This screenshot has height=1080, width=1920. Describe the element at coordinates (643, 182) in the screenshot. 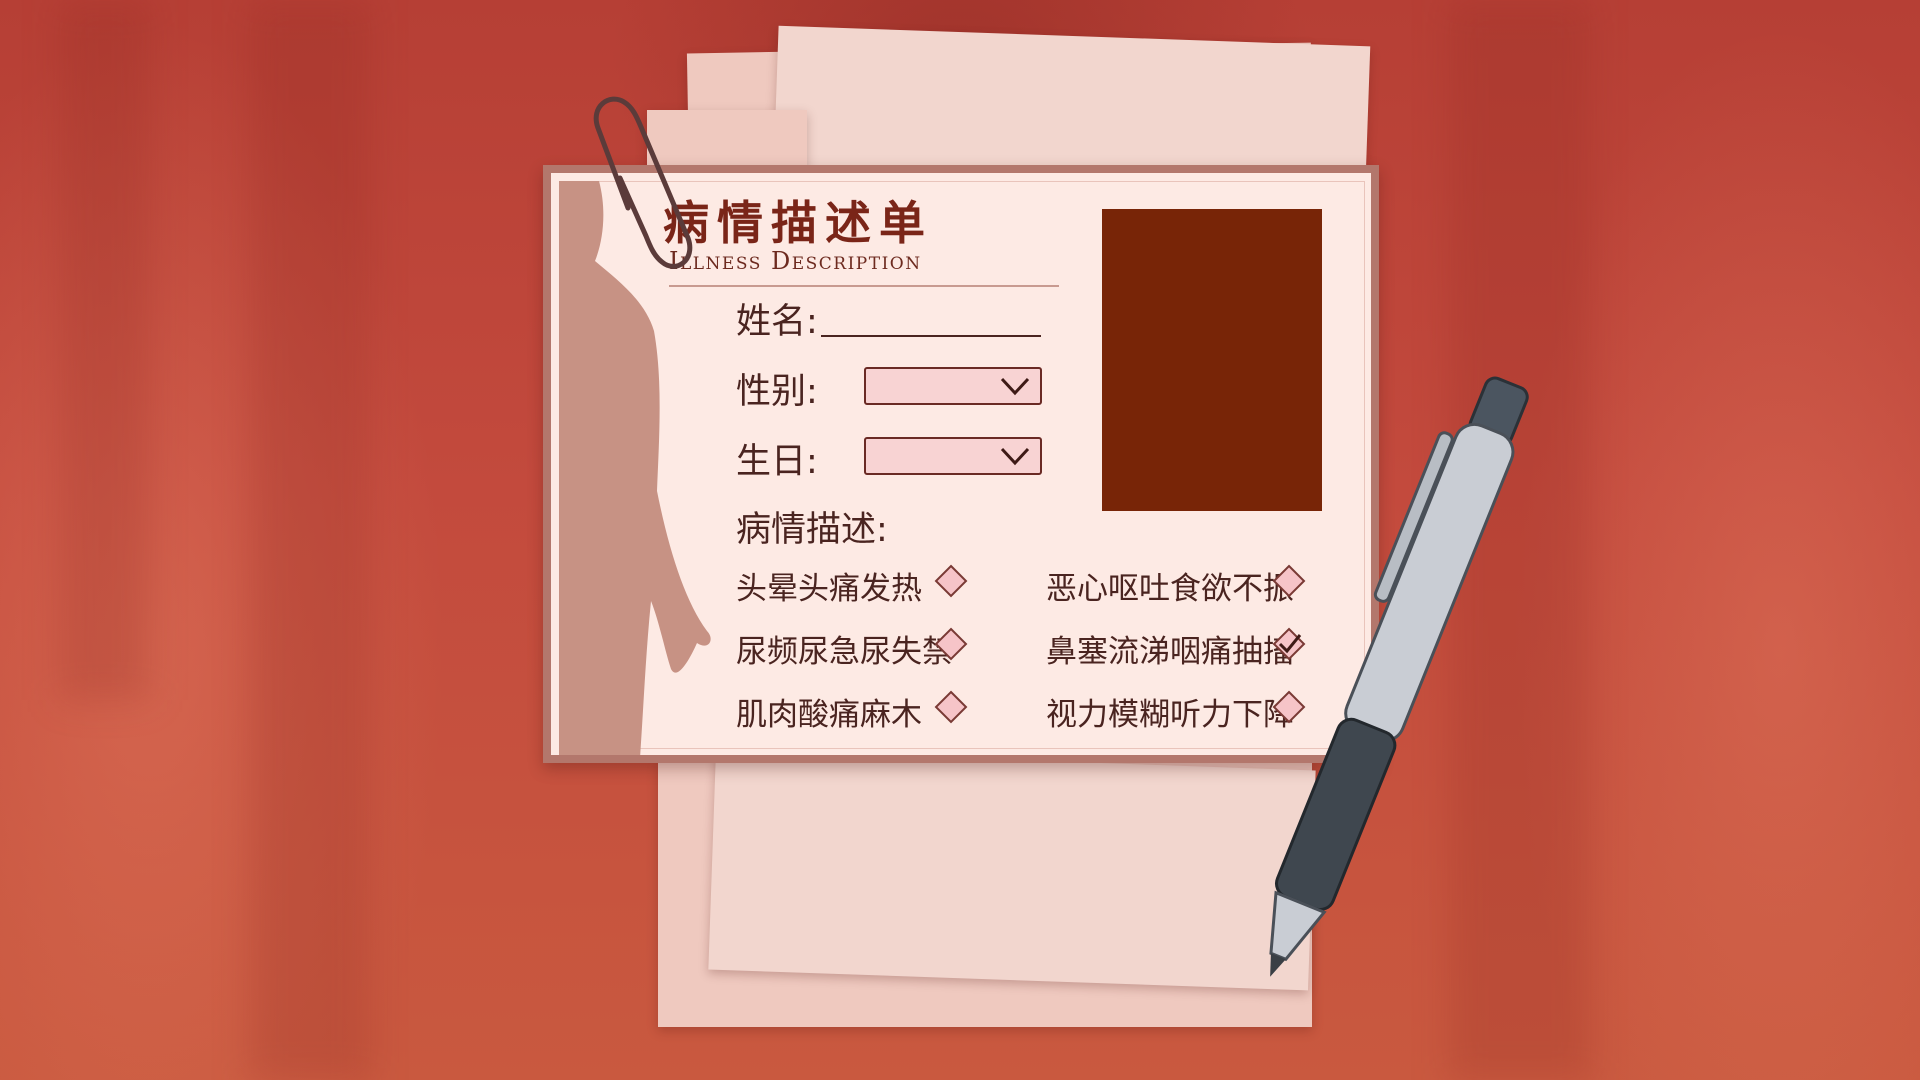

I see `paperclip-icon` at that location.